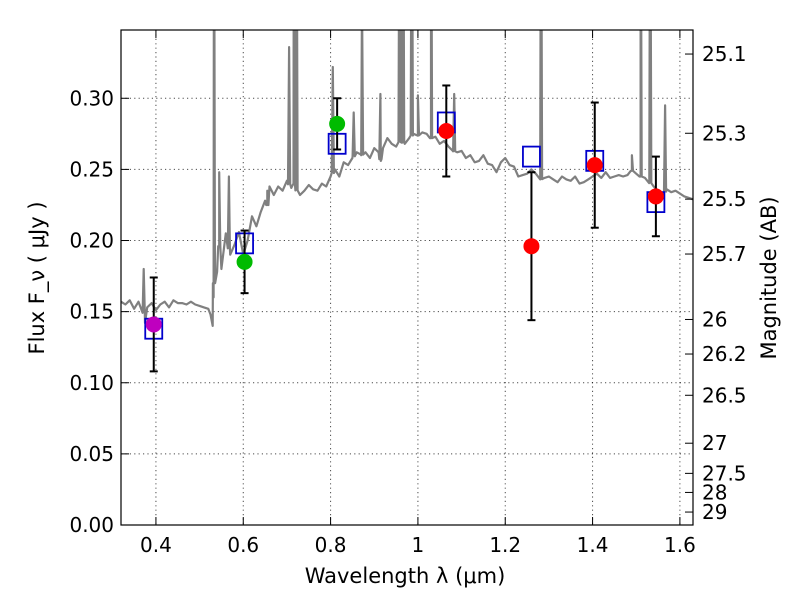  I want to click on x-axis-label: Wavelength λ (μm), so click(405, 576).